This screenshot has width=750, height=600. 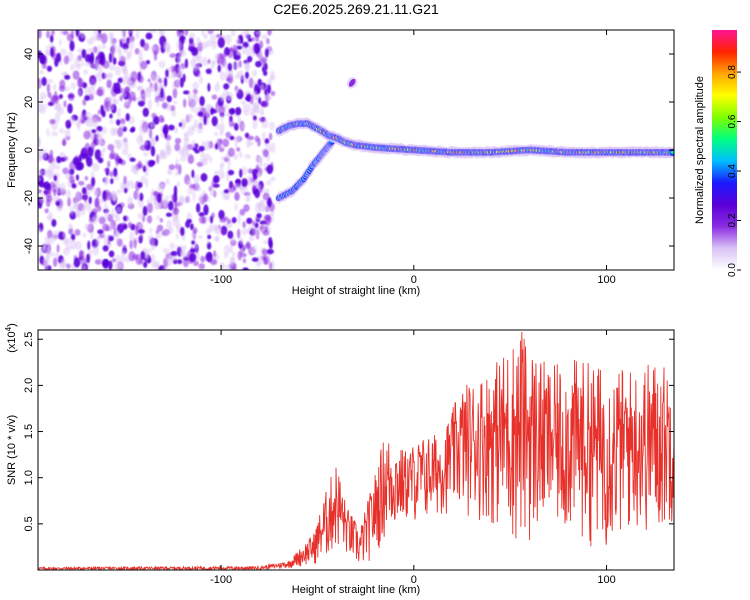 What do you see at coordinates (8, 328) in the screenshot?
I see `snr-multiplier-exponent: 4` at bounding box center [8, 328].